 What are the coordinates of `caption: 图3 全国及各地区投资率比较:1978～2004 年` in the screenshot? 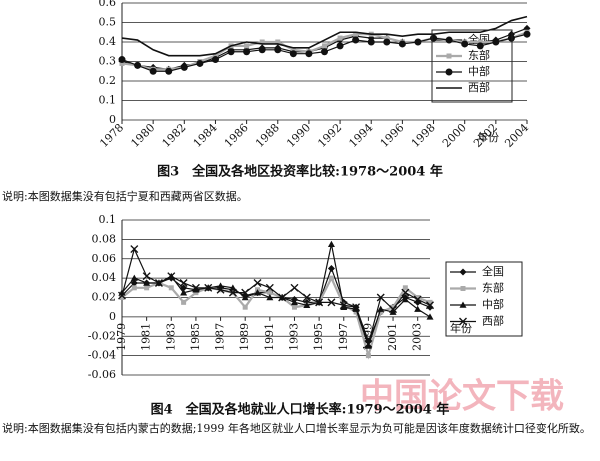 It's located at (300, 172).